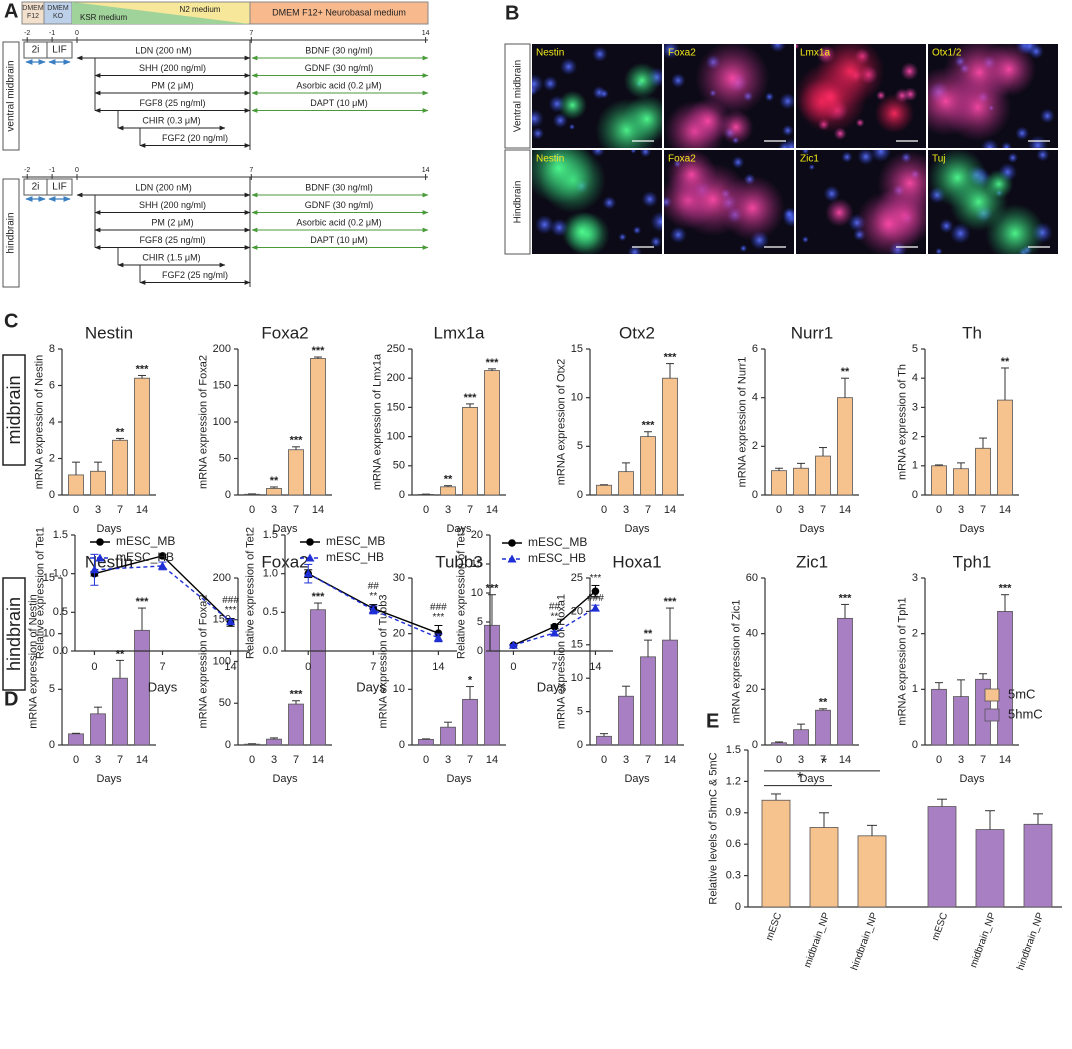  I want to click on y-axis-label: mRNA expression of Foxa2, so click(203, 422).